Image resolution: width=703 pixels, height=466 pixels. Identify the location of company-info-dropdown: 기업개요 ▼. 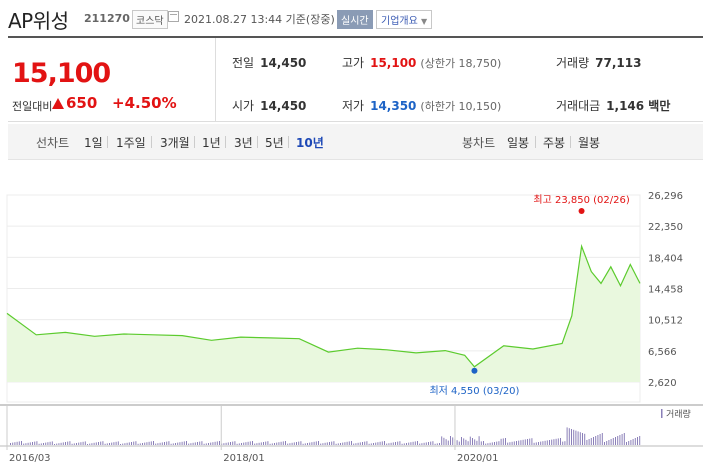
(404, 19).